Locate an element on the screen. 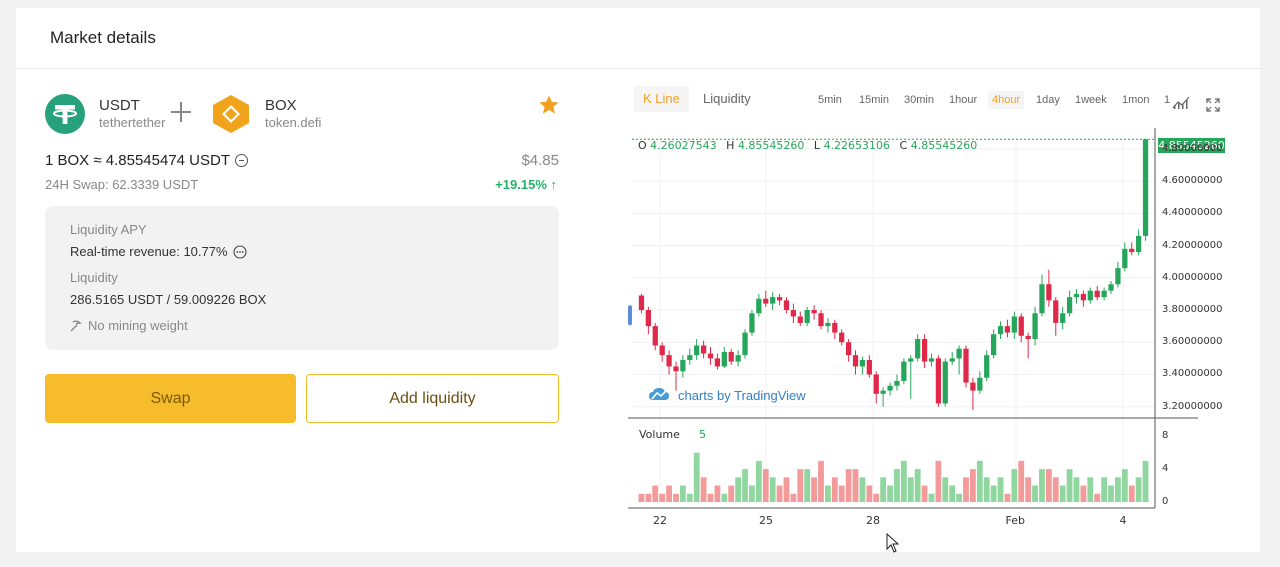 Image resolution: width=1280 pixels, height=567 pixels. swap-24h: 24H Swap: 62.3339 USDT is located at coordinates (122, 184).